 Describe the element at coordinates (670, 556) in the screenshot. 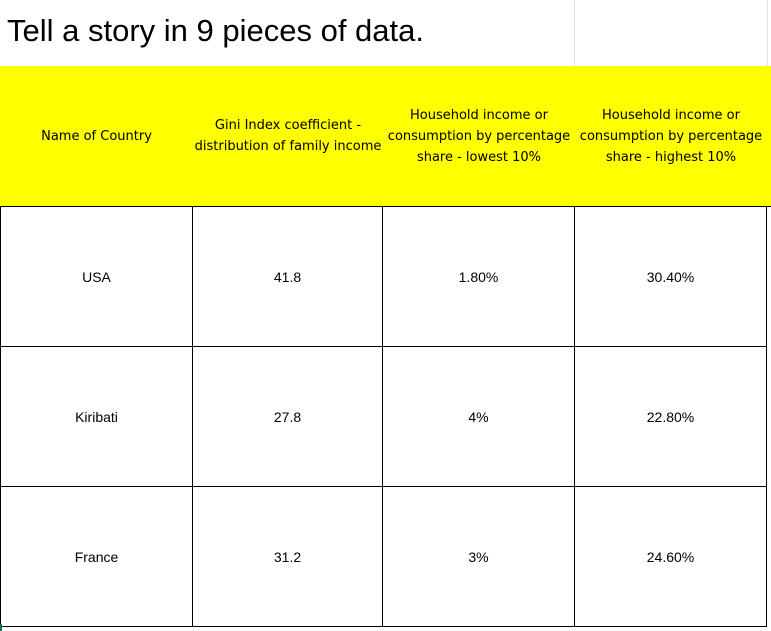

I see `cell-highest-10: 24.60%` at that location.